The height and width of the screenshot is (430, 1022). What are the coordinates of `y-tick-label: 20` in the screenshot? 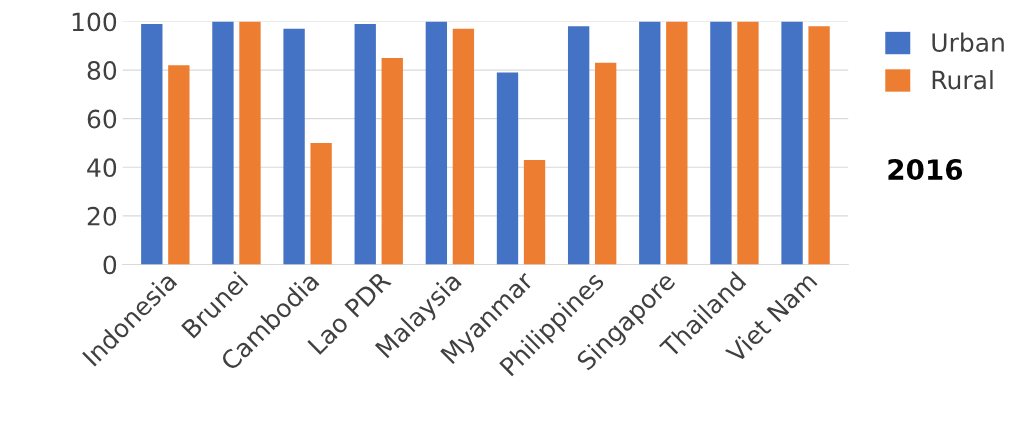 It's located at (102, 216).